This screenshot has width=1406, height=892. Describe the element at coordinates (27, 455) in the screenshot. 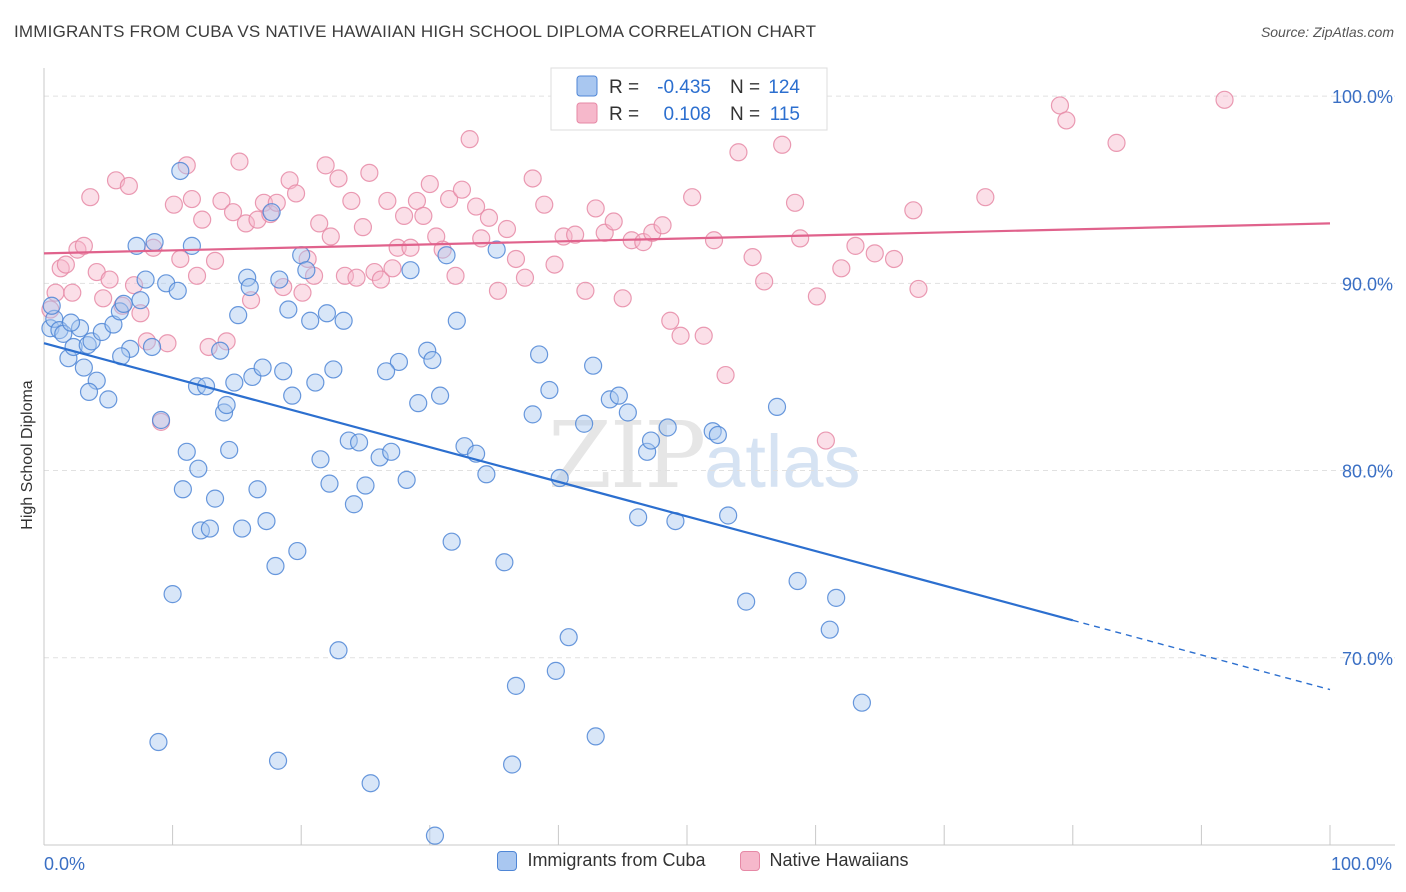

I see `y-axis-title: High School Diploma` at that location.